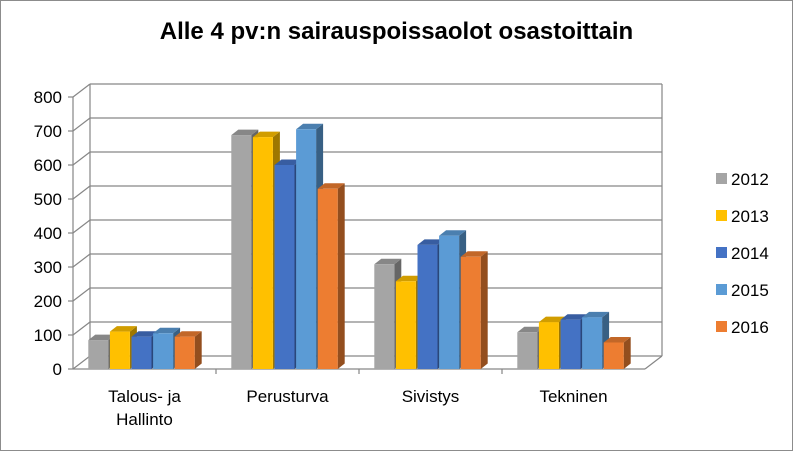 Image resolution: width=793 pixels, height=451 pixels. I want to click on legend-label: 2013, so click(750, 216).